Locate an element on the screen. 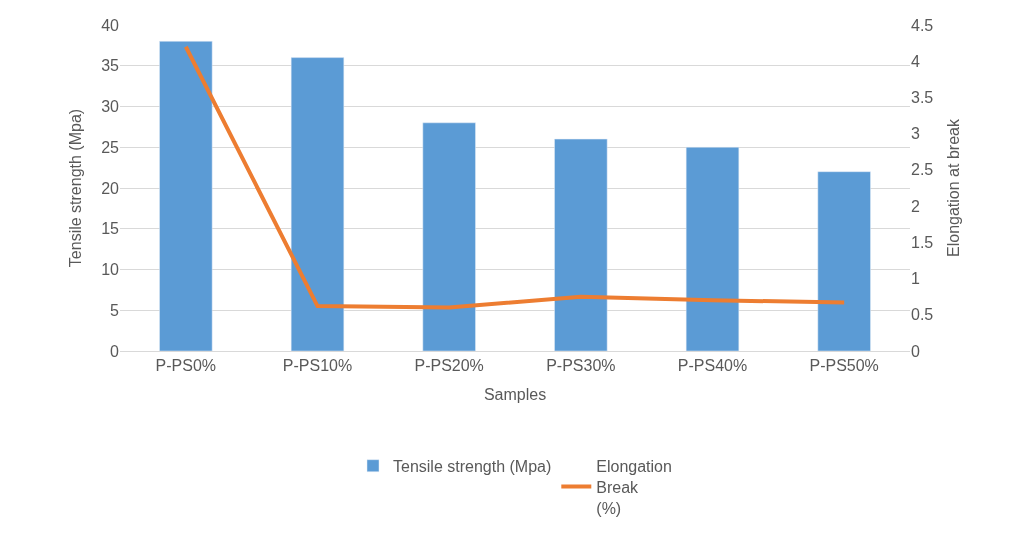  y2-tick-label: 2.5 is located at coordinates (922, 170).